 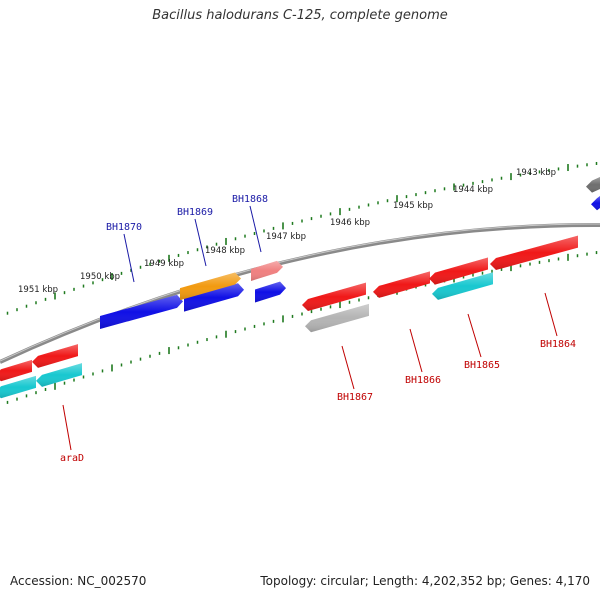 I want to click on gene-label-bh1867: BH1867, so click(x=355, y=397).